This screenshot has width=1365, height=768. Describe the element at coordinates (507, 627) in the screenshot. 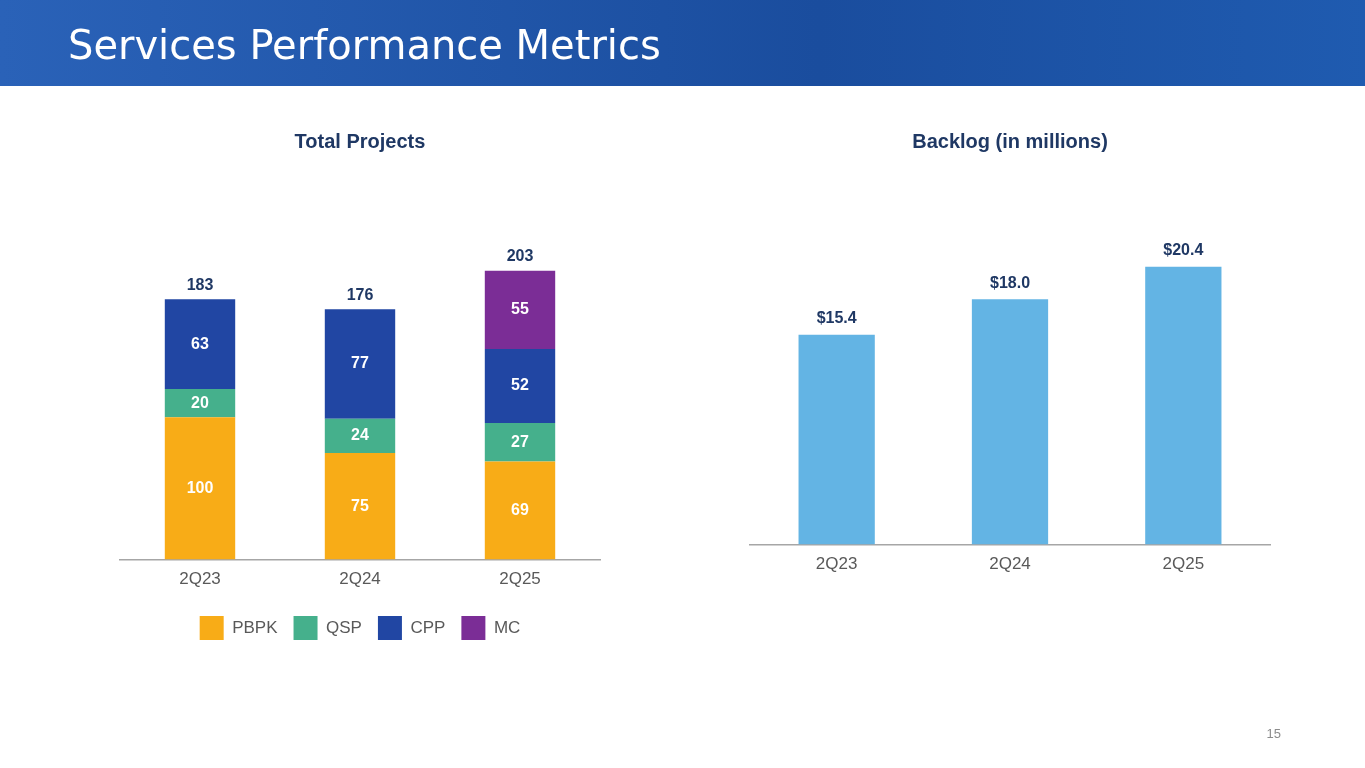

I see `legend-label: MC` at that location.